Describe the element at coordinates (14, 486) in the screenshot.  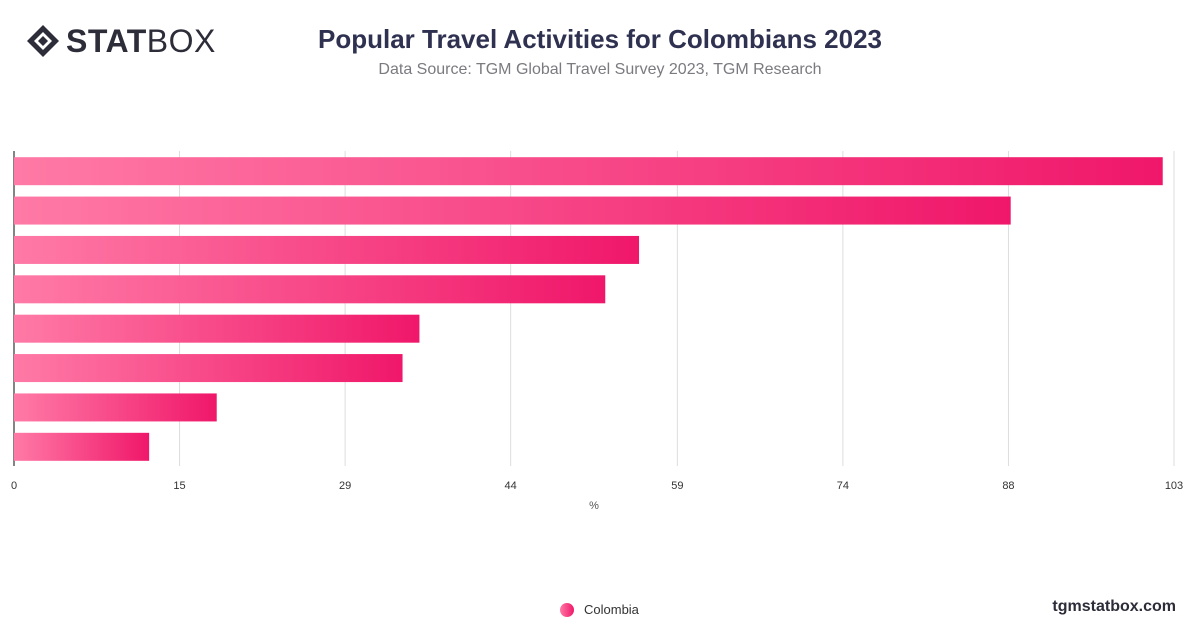
I see `x-tick-label: 0` at that location.